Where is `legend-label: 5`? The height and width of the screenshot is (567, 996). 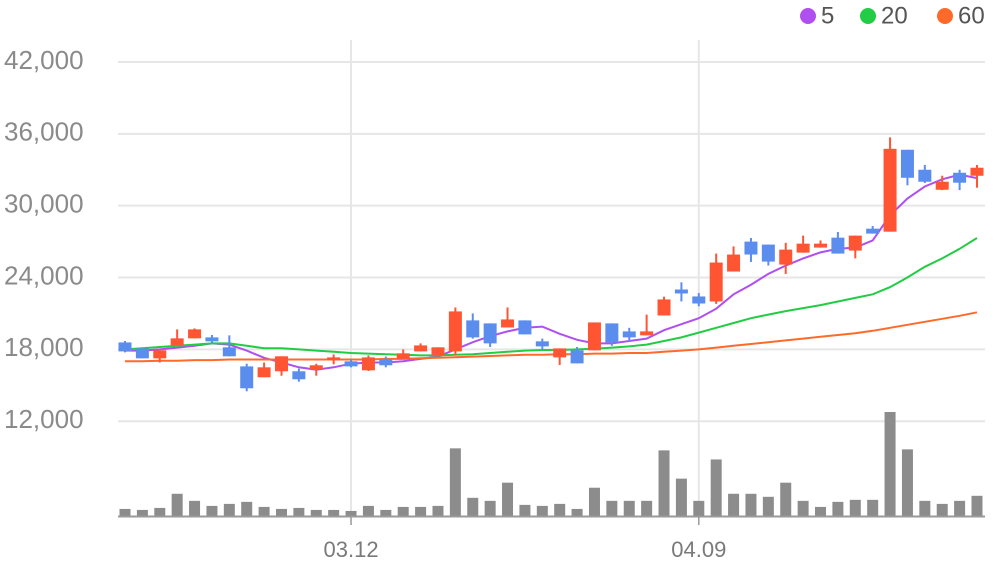 legend-label: 5 is located at coordinates (827, 15).